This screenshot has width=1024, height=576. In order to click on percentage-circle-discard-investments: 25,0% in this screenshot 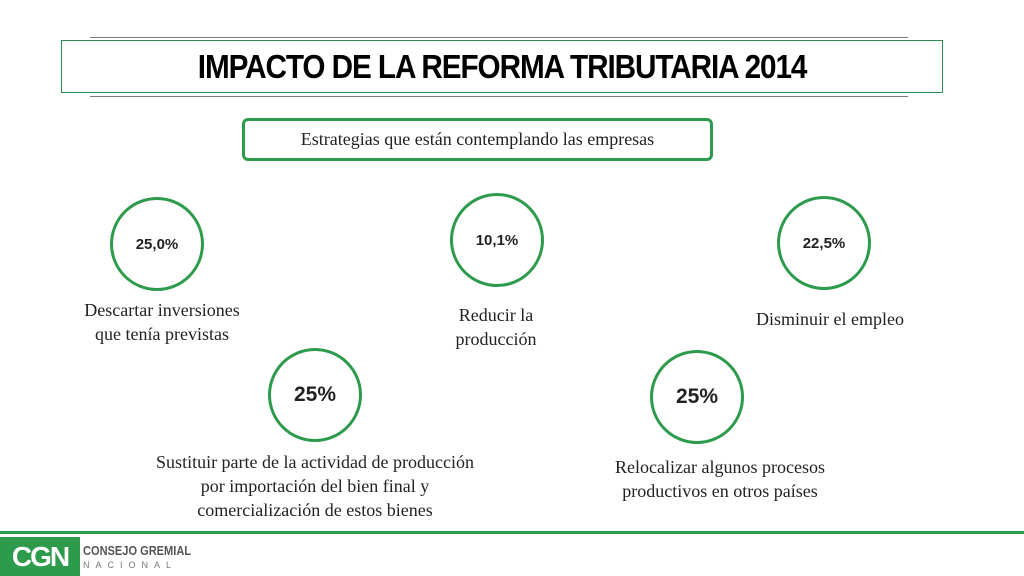, I will do `click(157, 244)`.